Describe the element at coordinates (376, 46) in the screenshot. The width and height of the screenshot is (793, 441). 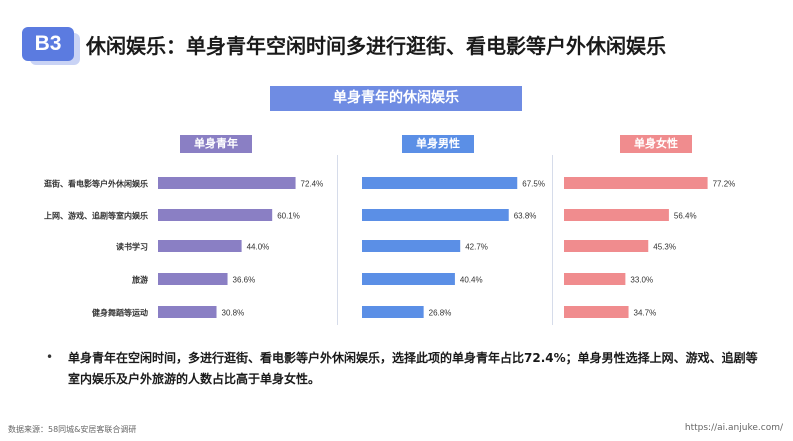
I see `page-title: 休闲娱乐：单身青年空闲时间多进行逛街、看电影等户外休闲娱乐` at that location.